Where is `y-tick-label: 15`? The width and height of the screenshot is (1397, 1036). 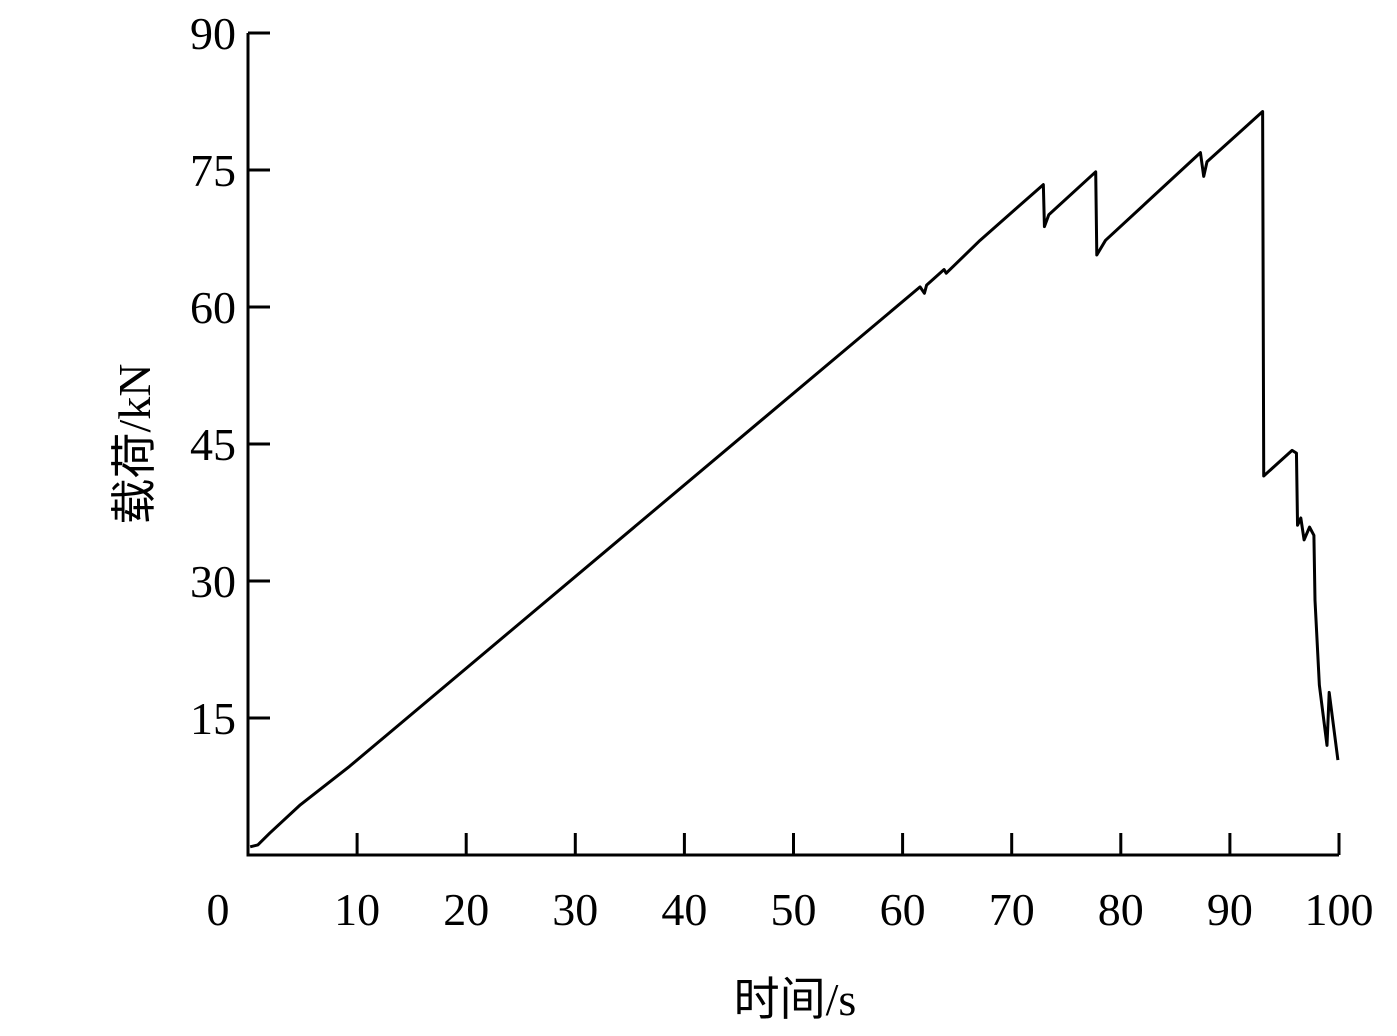 y-tick-label: 15 is located at coordinates (213, 718).